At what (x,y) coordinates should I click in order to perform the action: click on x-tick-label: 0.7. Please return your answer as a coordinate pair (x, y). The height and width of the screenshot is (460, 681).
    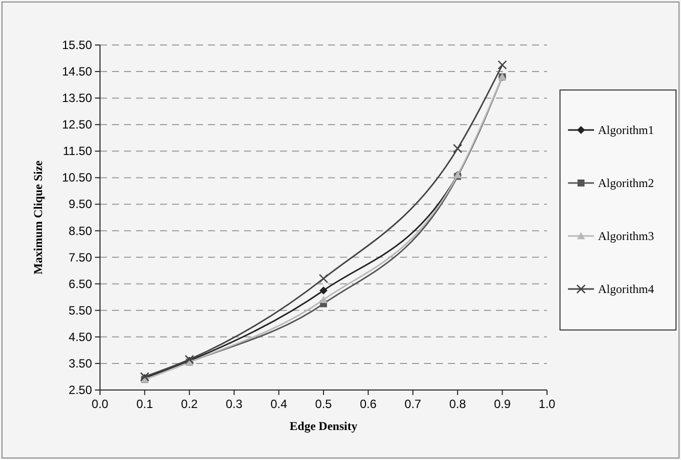
    Looking at the image, I should click on (413, 404).